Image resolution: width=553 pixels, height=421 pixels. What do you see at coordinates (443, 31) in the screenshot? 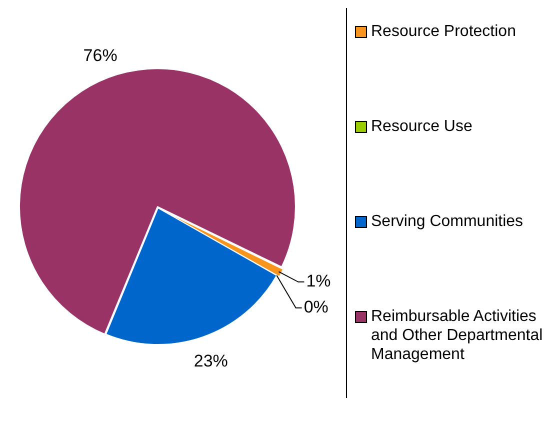
I see `legend-label: Resource Protection` at bounding box center [443, 31].